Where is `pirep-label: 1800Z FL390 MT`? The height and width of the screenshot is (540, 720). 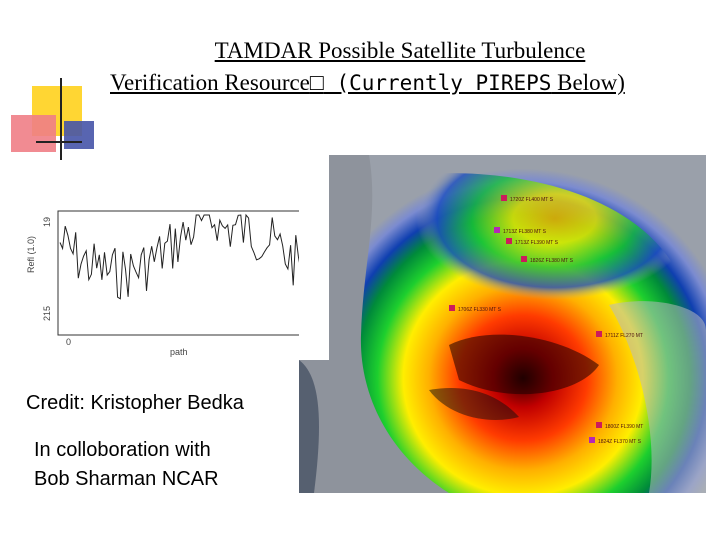
pirep-label: 1800Z FL390 MT is located at coordinates (624, 427).